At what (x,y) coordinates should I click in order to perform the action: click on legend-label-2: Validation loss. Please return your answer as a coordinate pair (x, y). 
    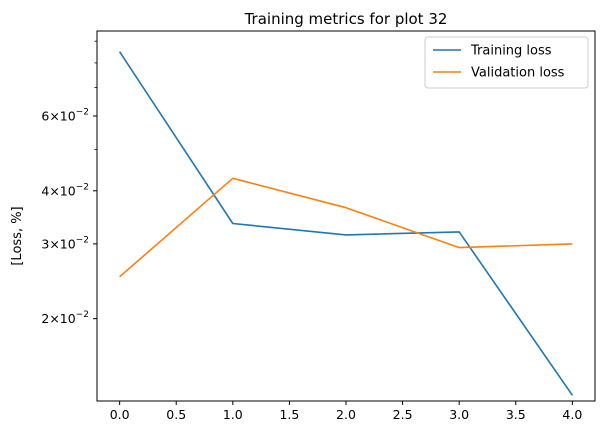
    Looking at the image, I should click on (518, 73).